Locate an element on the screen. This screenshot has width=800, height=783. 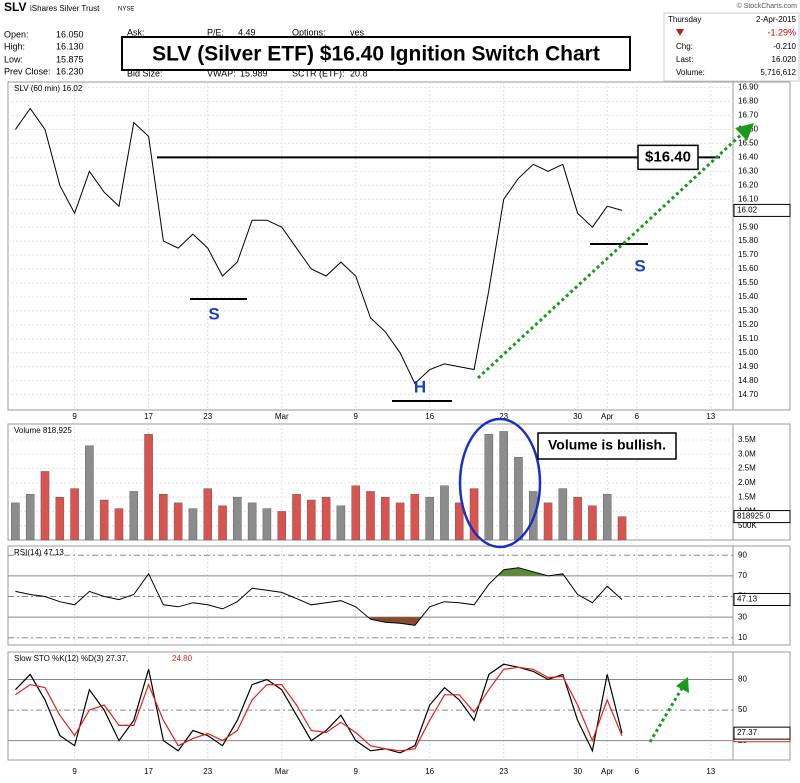
y-tick-label: 15.40 is located at coordinates (748, 296).